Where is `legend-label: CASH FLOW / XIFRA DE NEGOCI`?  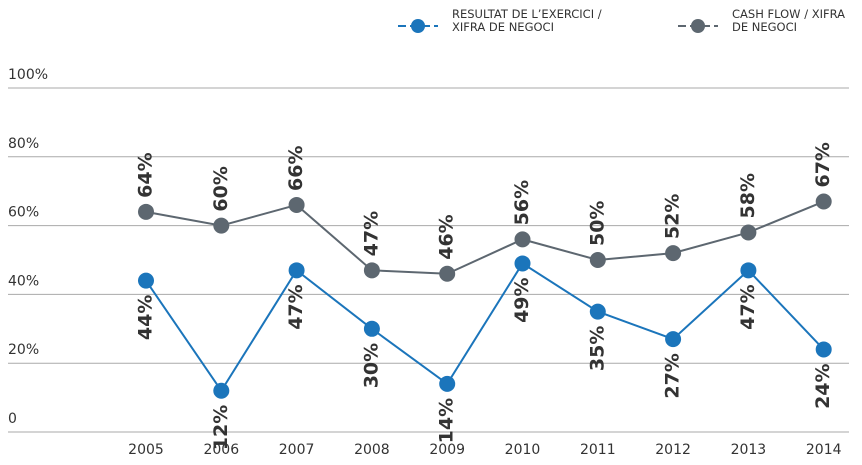
legend-label: CASH FLOW / XIFRA DE NEGOCI is located at coordinates (788, 20).